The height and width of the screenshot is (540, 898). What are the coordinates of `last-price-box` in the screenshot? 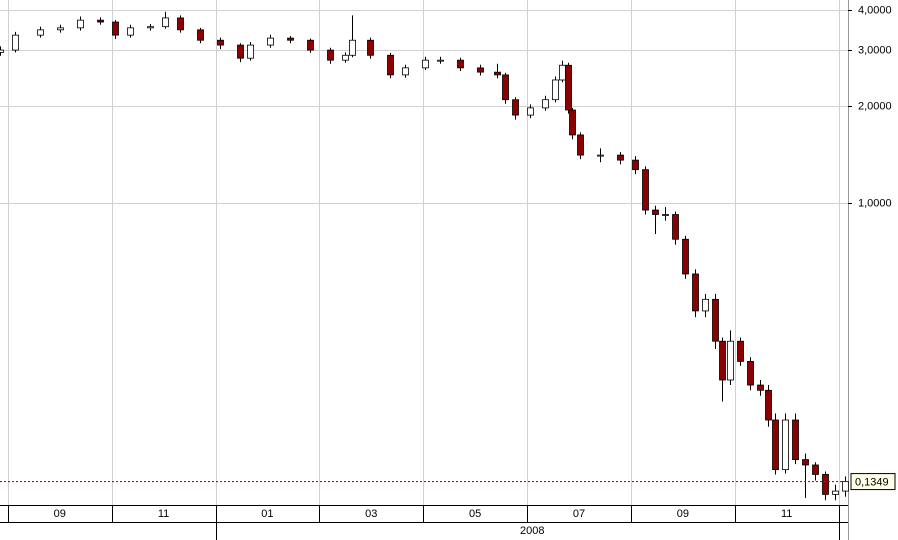 It's located at (873, 482).